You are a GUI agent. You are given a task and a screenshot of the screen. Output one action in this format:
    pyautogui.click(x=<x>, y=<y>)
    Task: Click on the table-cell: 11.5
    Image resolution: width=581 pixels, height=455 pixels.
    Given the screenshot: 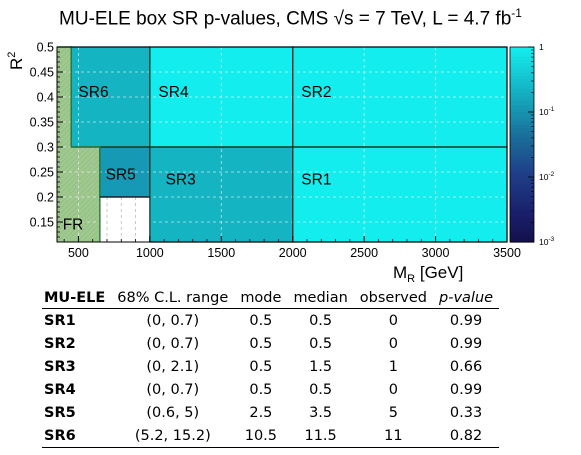 What is the action you would take?
    pyautogui.click(x=320, y=435)
    